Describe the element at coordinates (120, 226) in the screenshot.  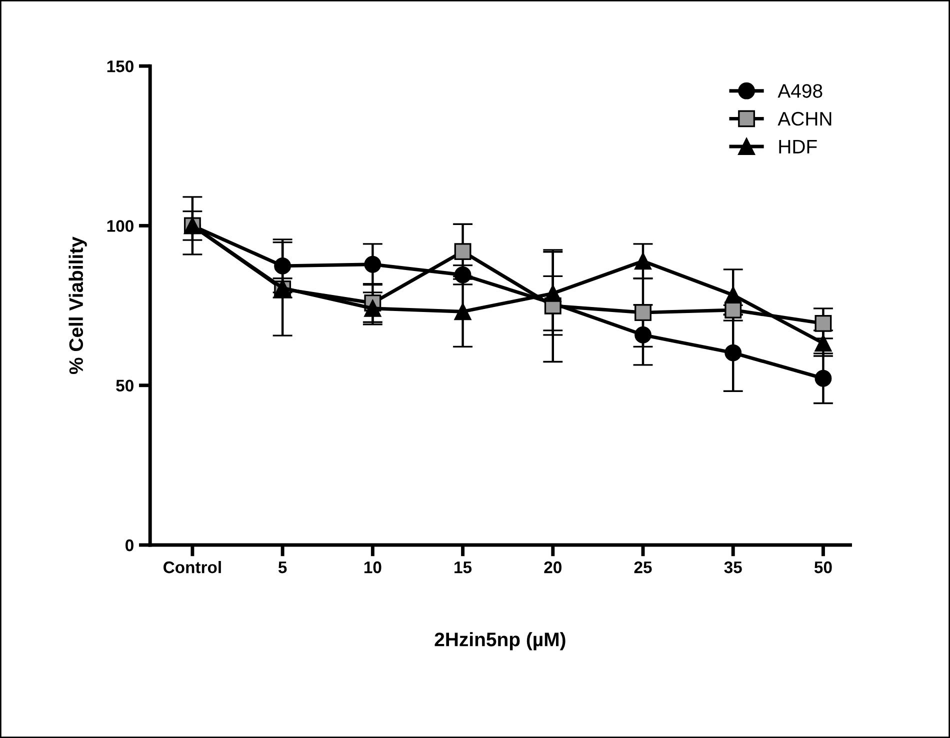
I see `y-tick-label: 100` at that location.